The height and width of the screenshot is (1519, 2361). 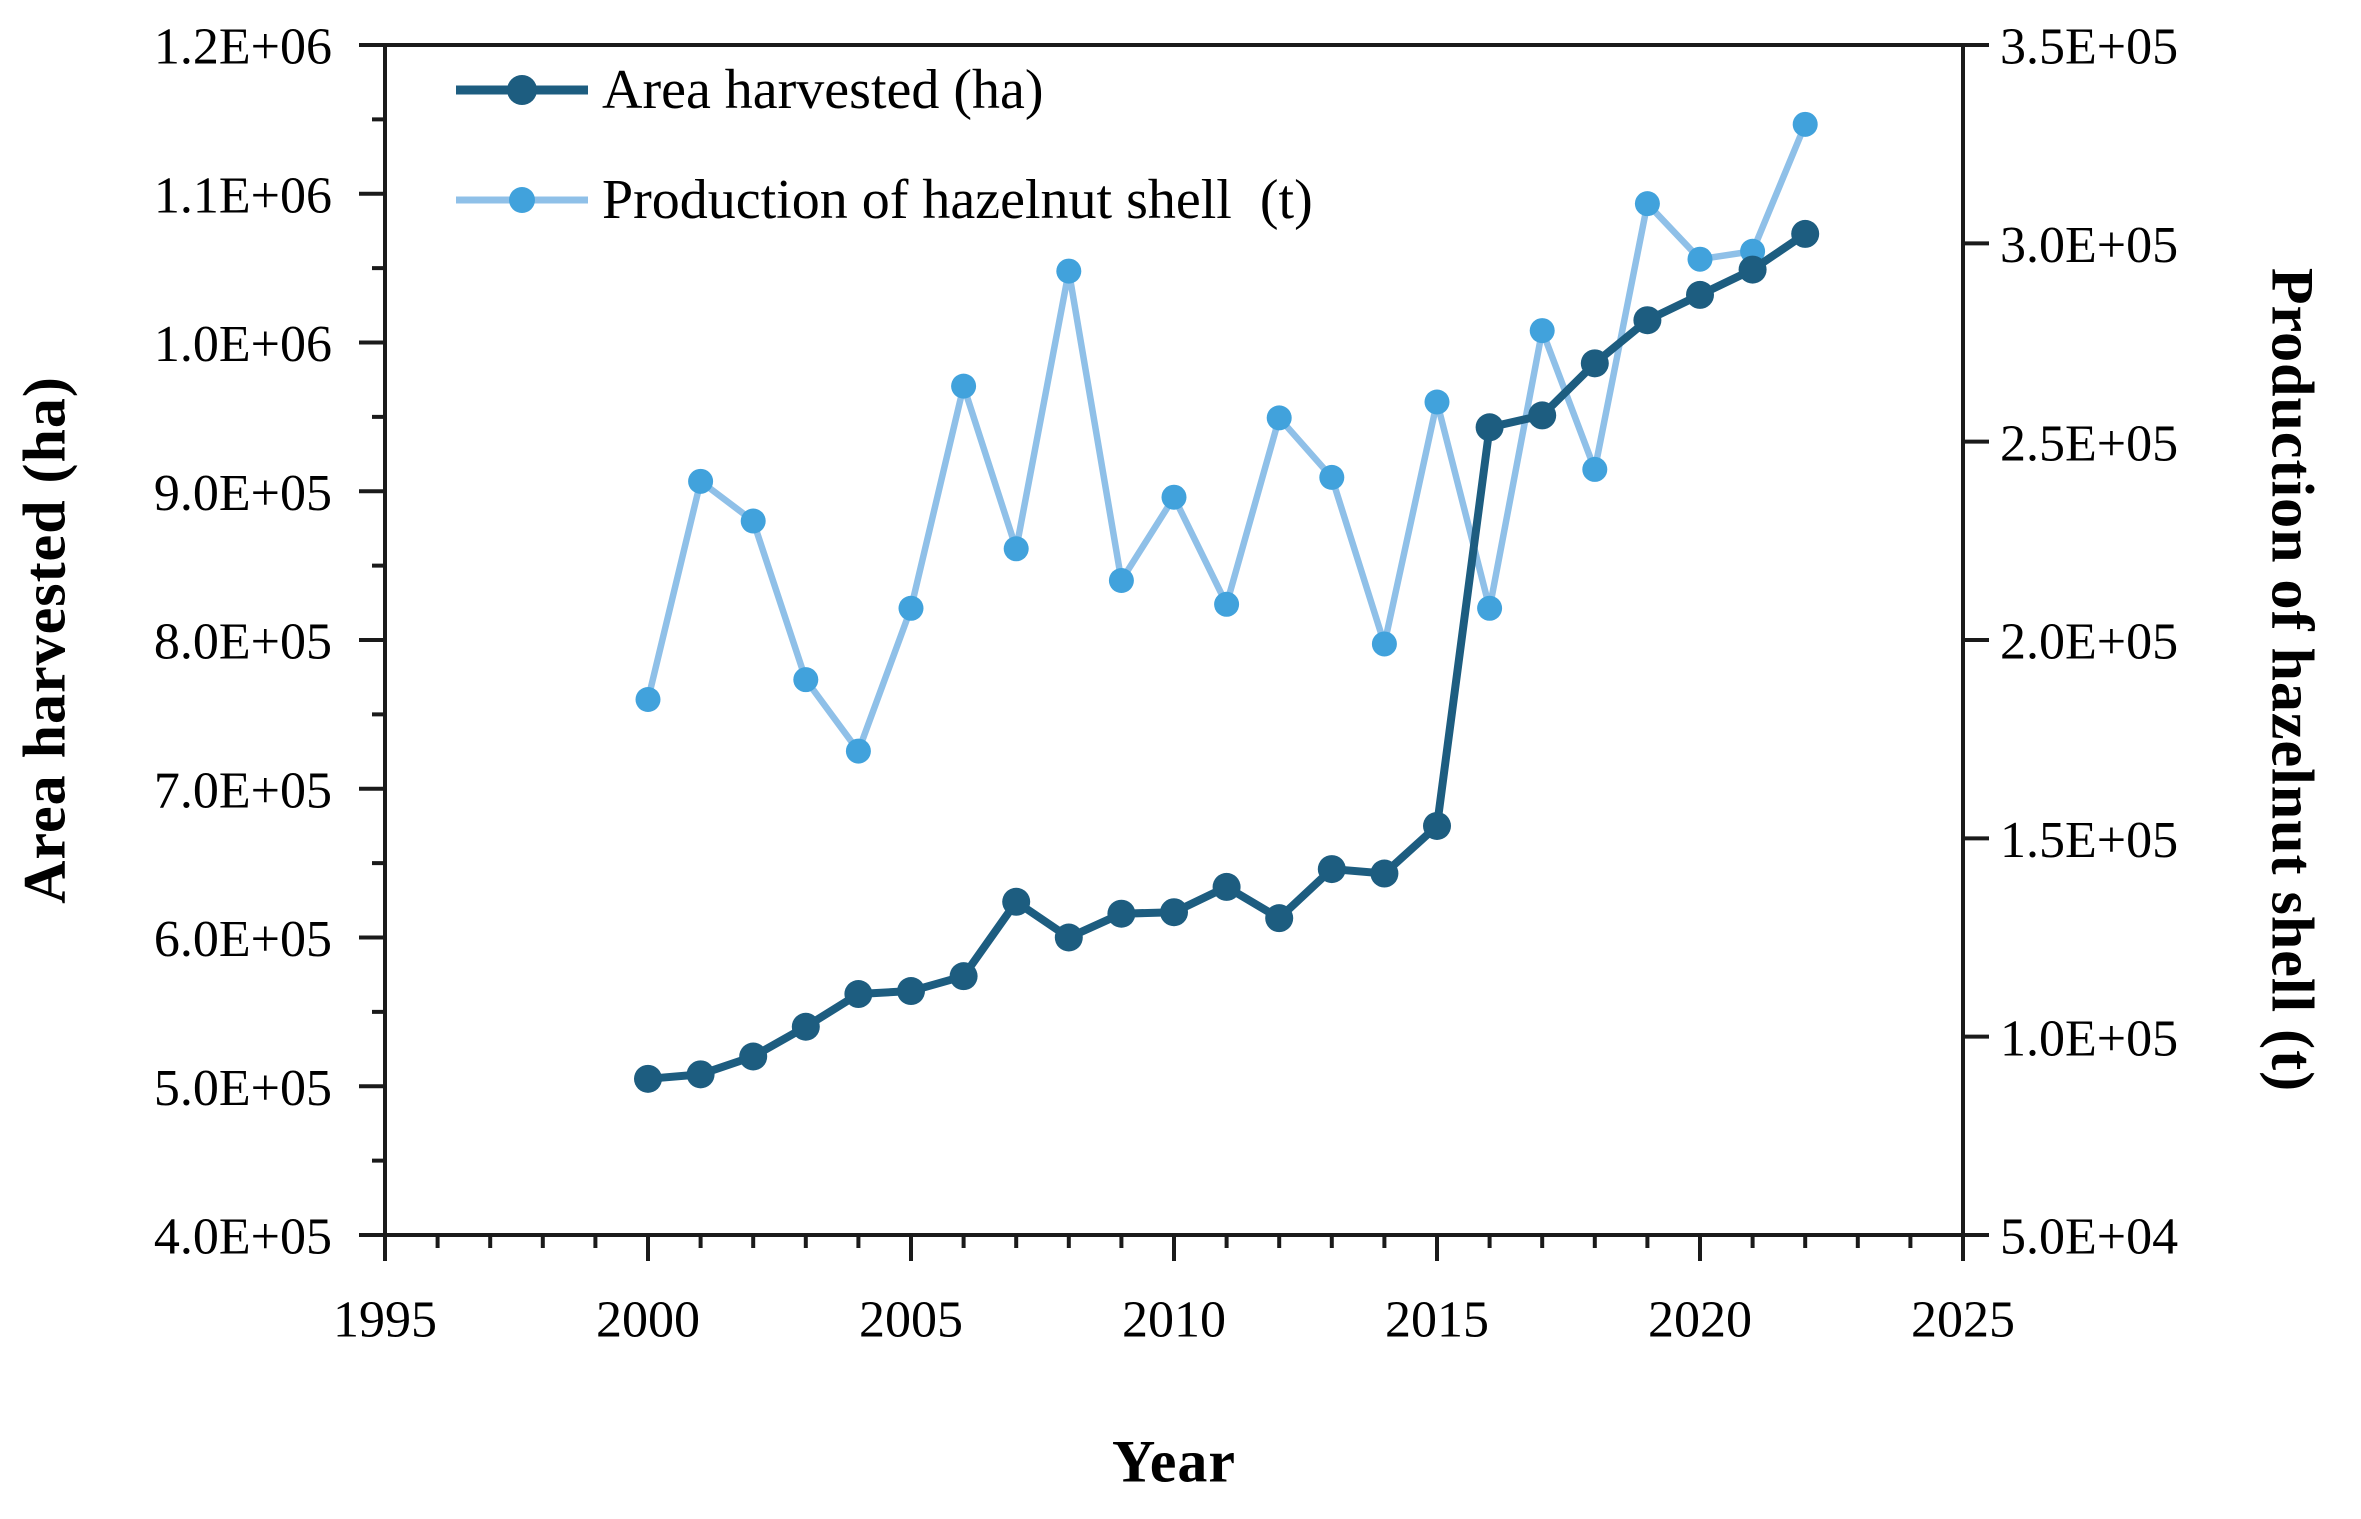 What do you see at coordinates (2089, 443) in the screenshot?
I see `right-y-axis-tick-label: 2.5E+05` at bounding box center [2089, 443].